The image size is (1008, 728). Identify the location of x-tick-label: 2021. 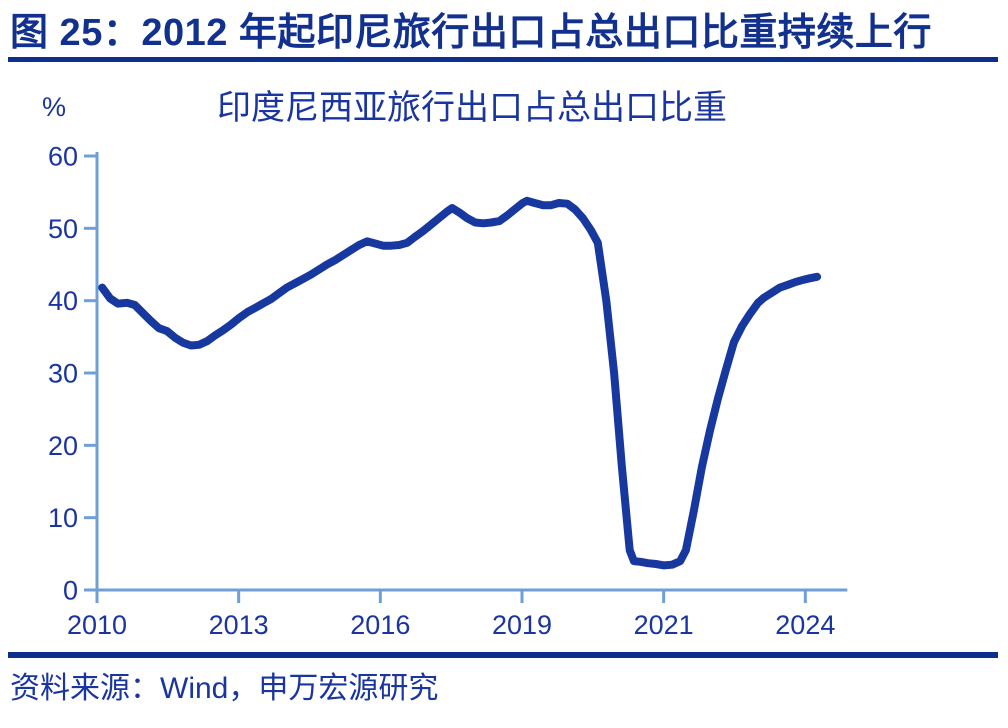
(664, 625).